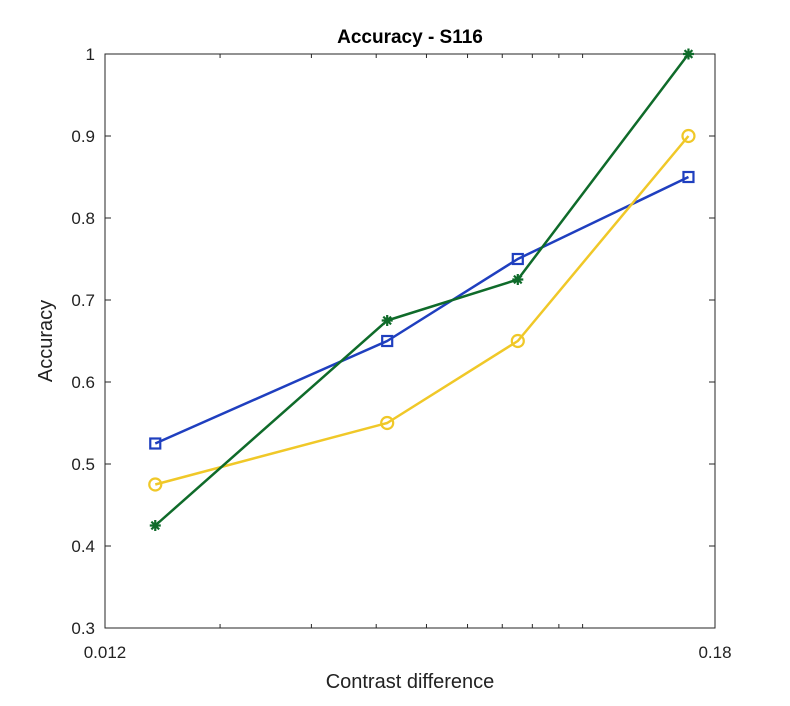 The image size is (790, 706). I want to click on x-tick-label: 0.012, so click(105, 652).